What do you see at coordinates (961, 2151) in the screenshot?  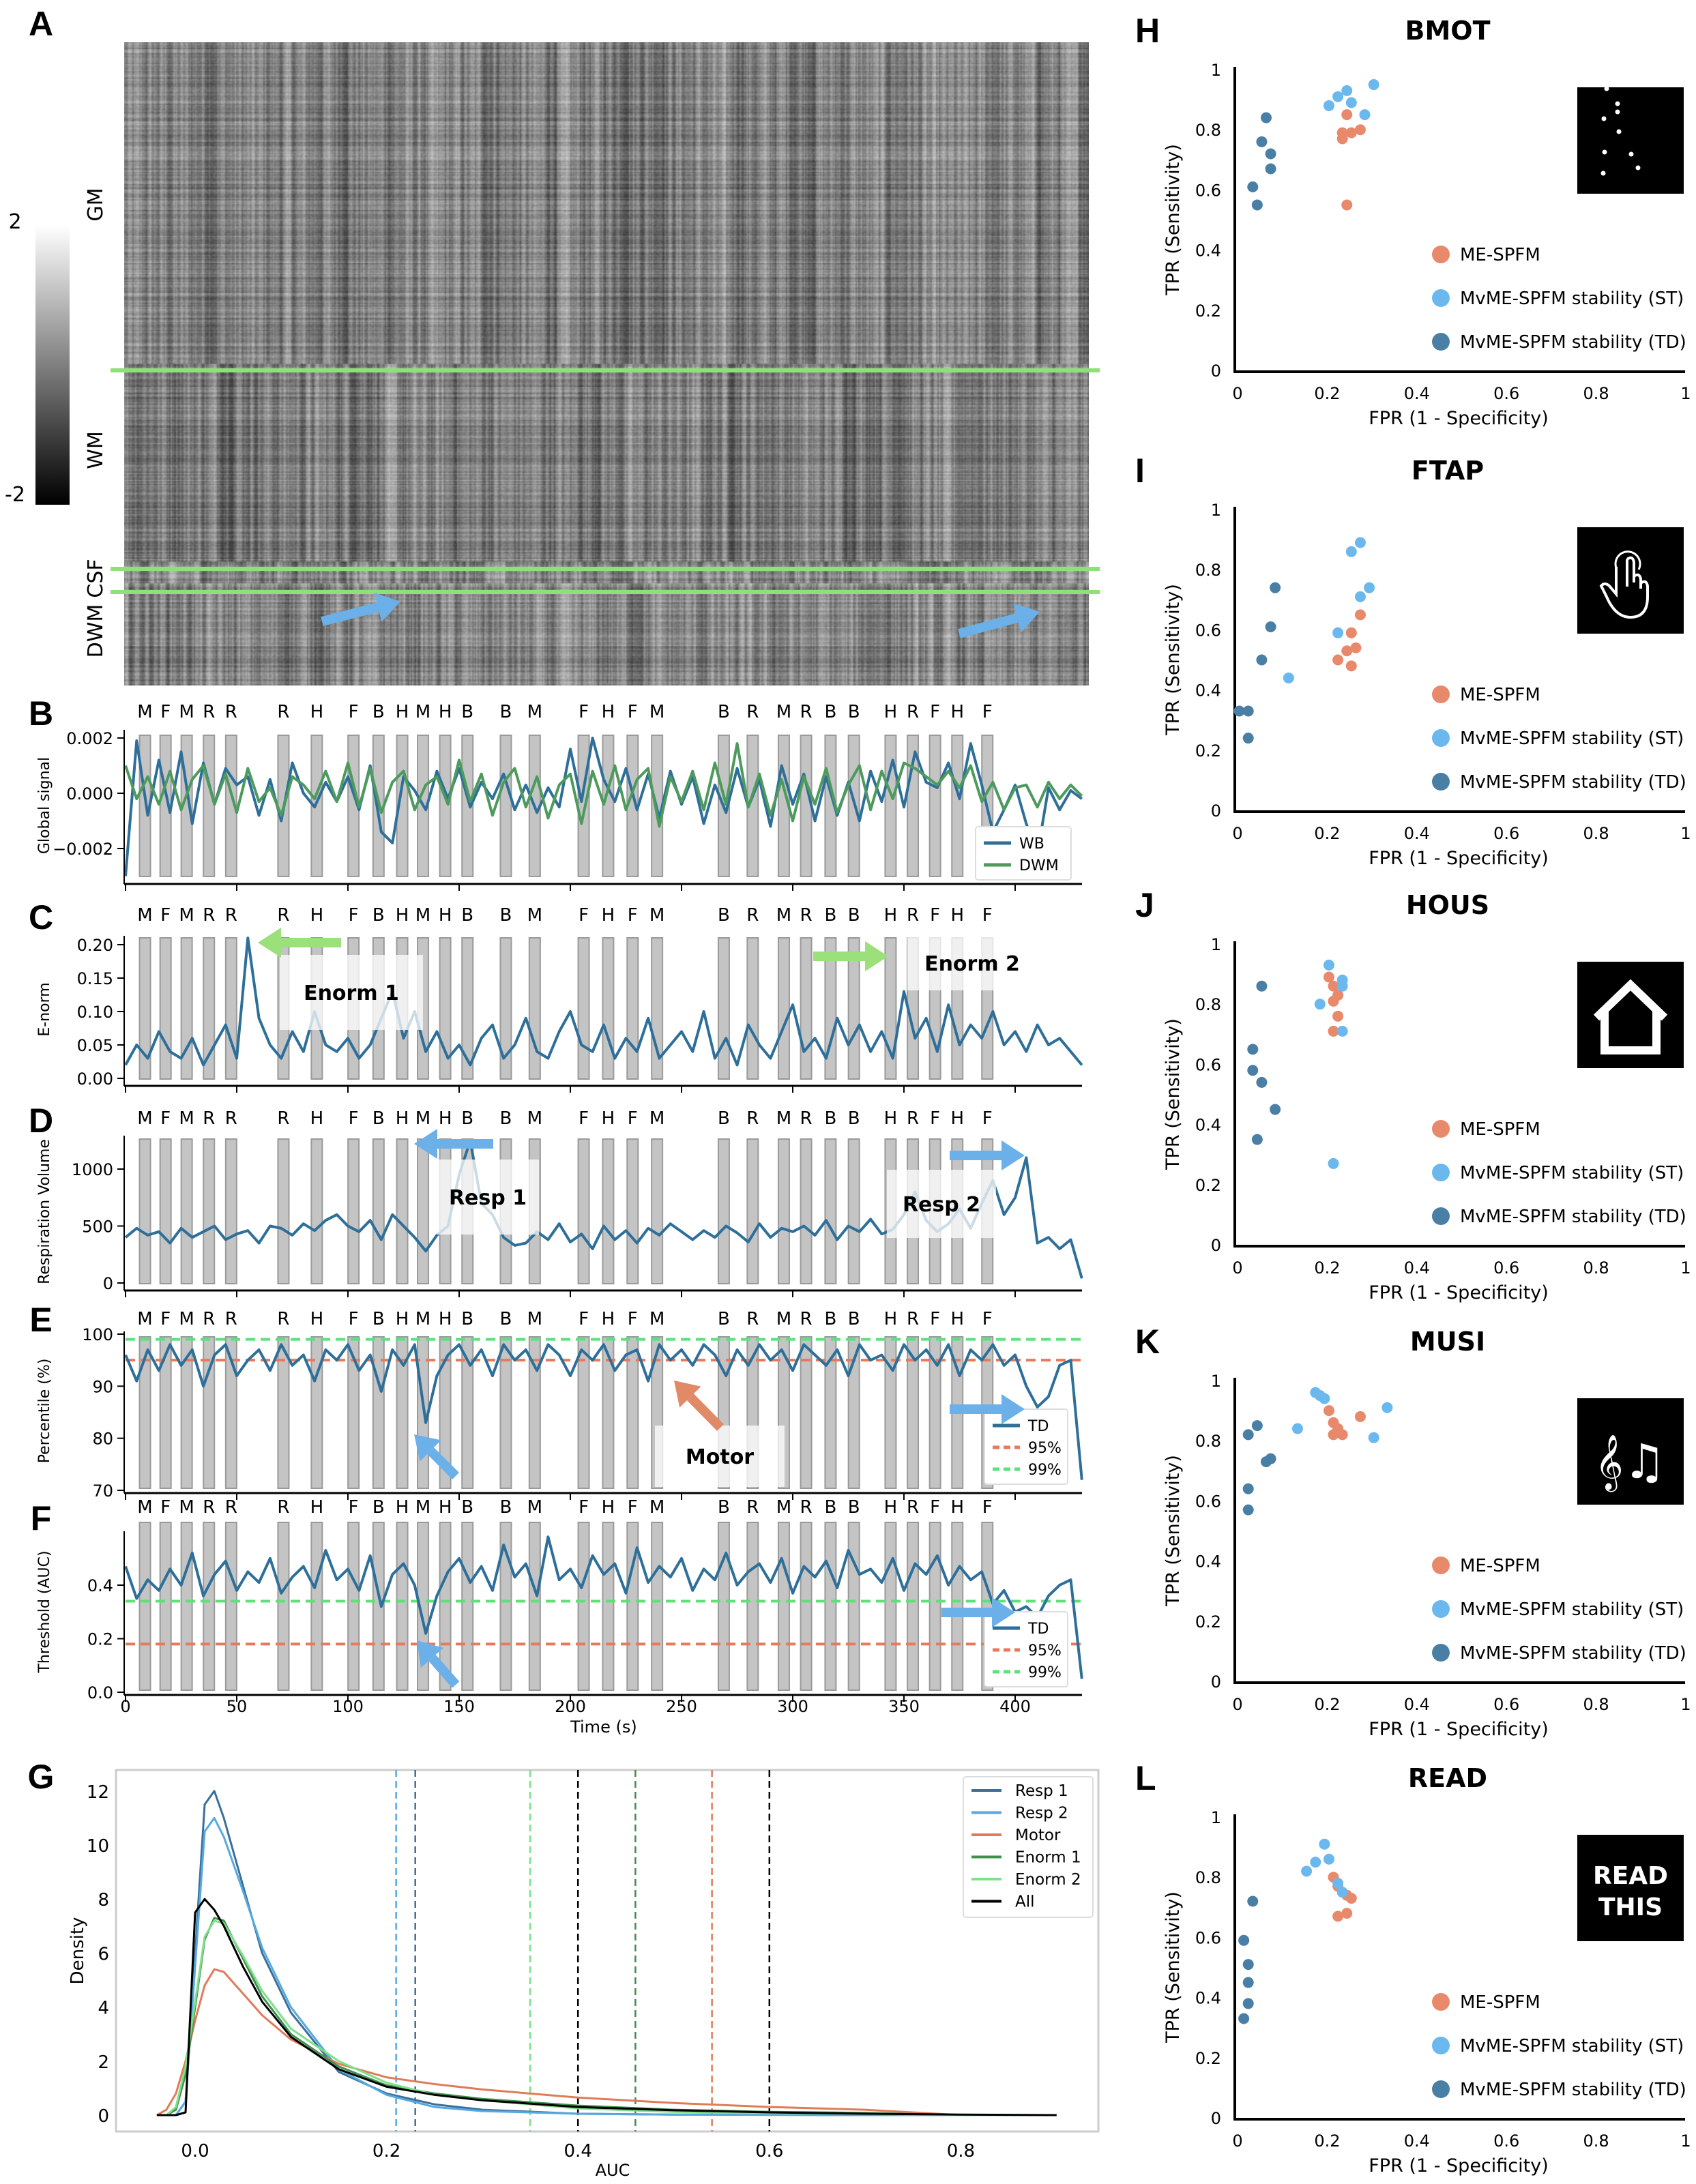 I see `x-tick-label: 0.8` at bounding box center [961, 2151].